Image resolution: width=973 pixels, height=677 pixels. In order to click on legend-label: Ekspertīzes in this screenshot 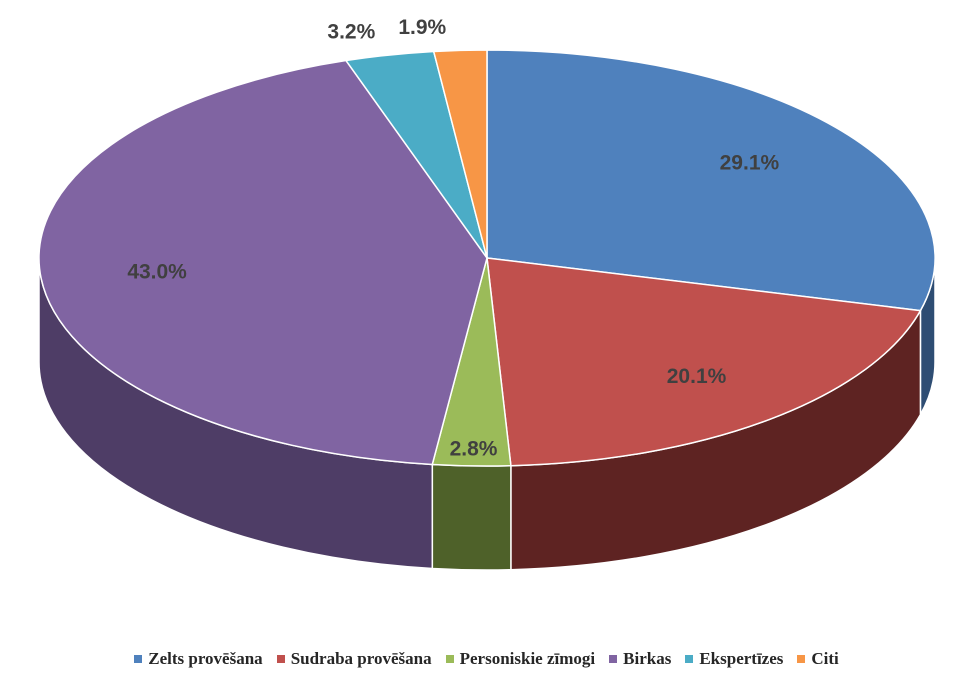, I will do `click(741, 658)`.